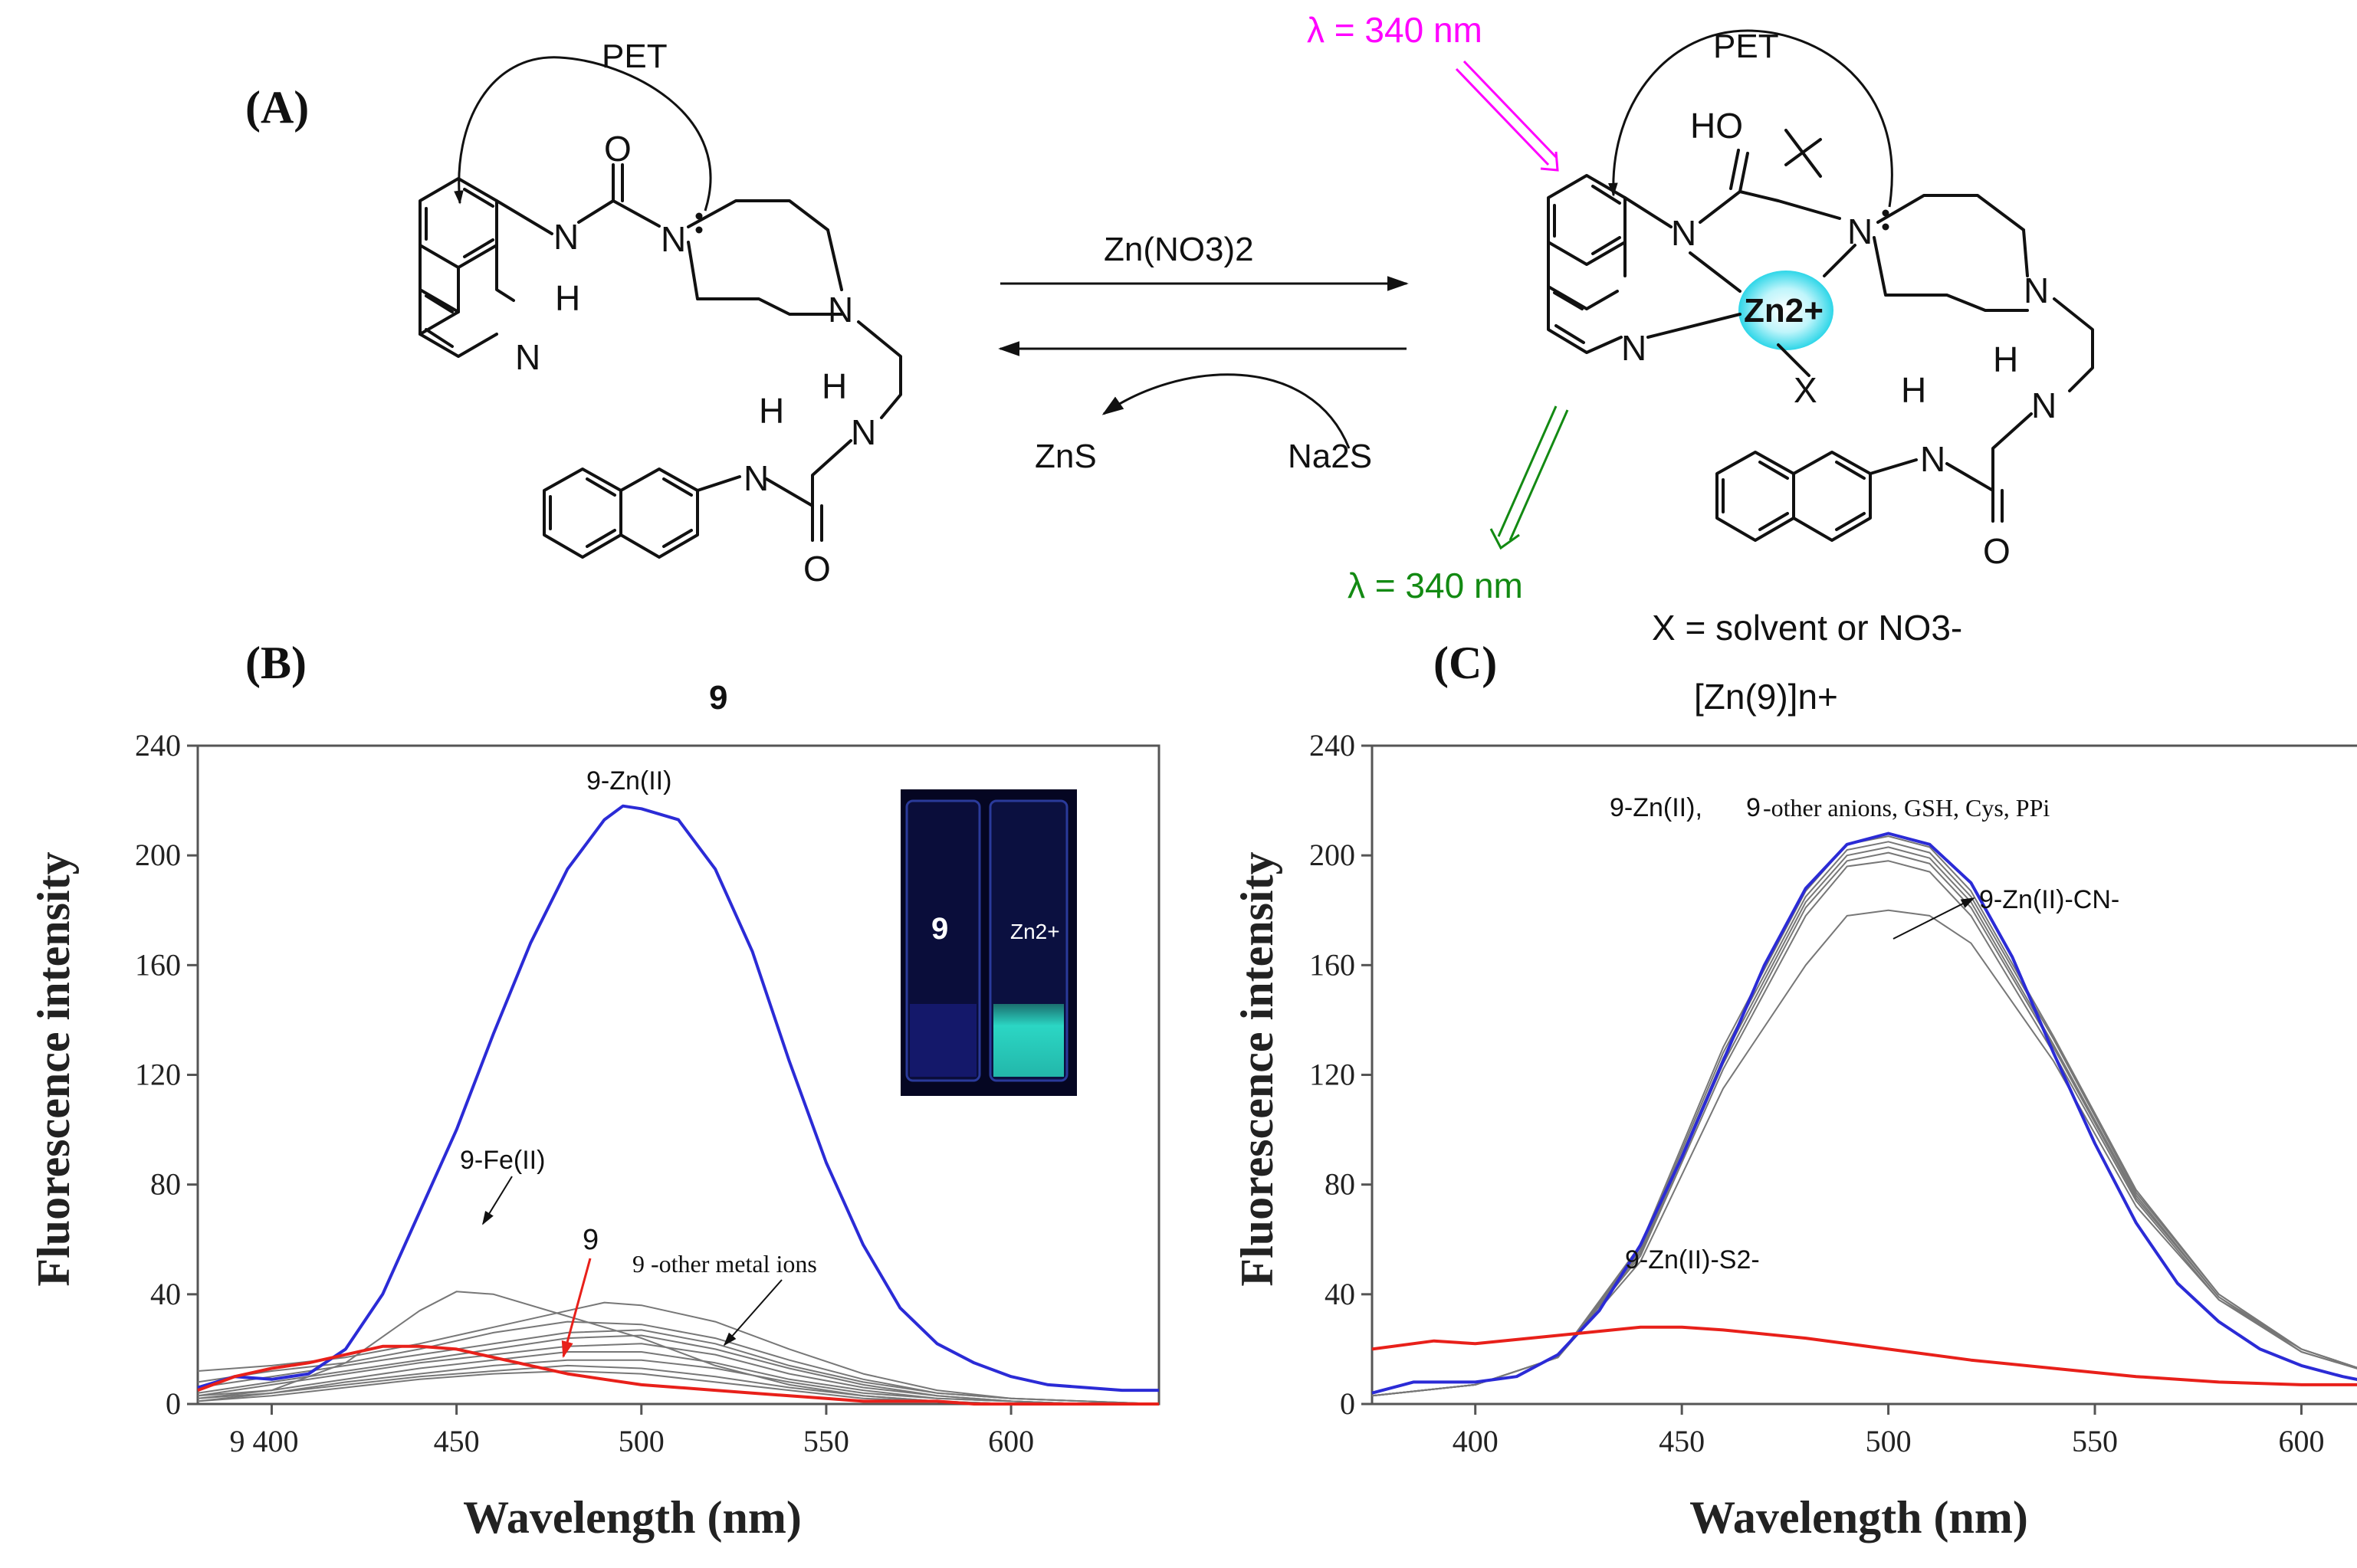  What do you see at coordinates (628, 780) in the screenshot?
I see `chart-b-annot-zn: 9-Zn(II)` at bounding box center [628, 780].